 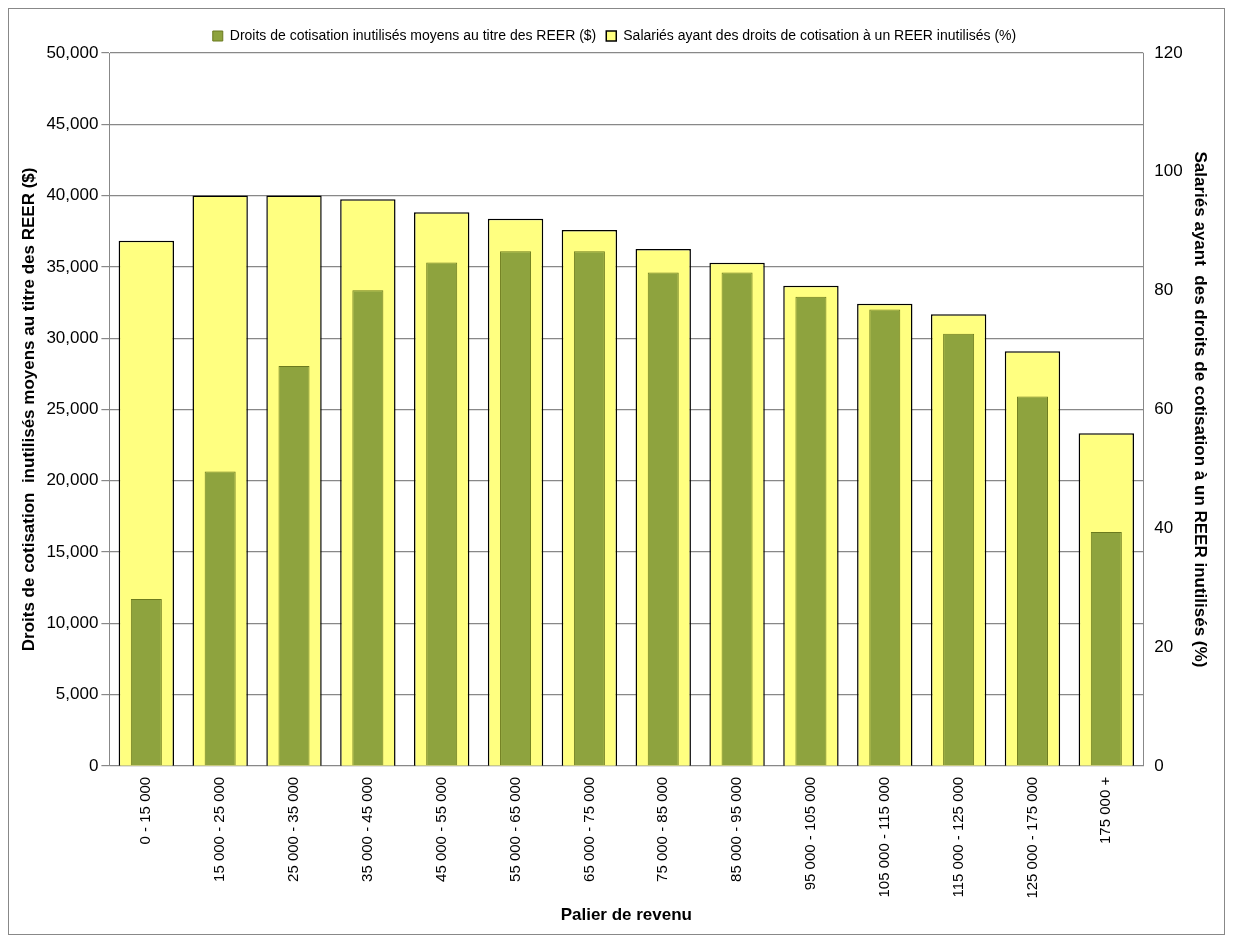 I want to click on x-tick-label: 25 000 - 35 000, so click(x=293, y=829).